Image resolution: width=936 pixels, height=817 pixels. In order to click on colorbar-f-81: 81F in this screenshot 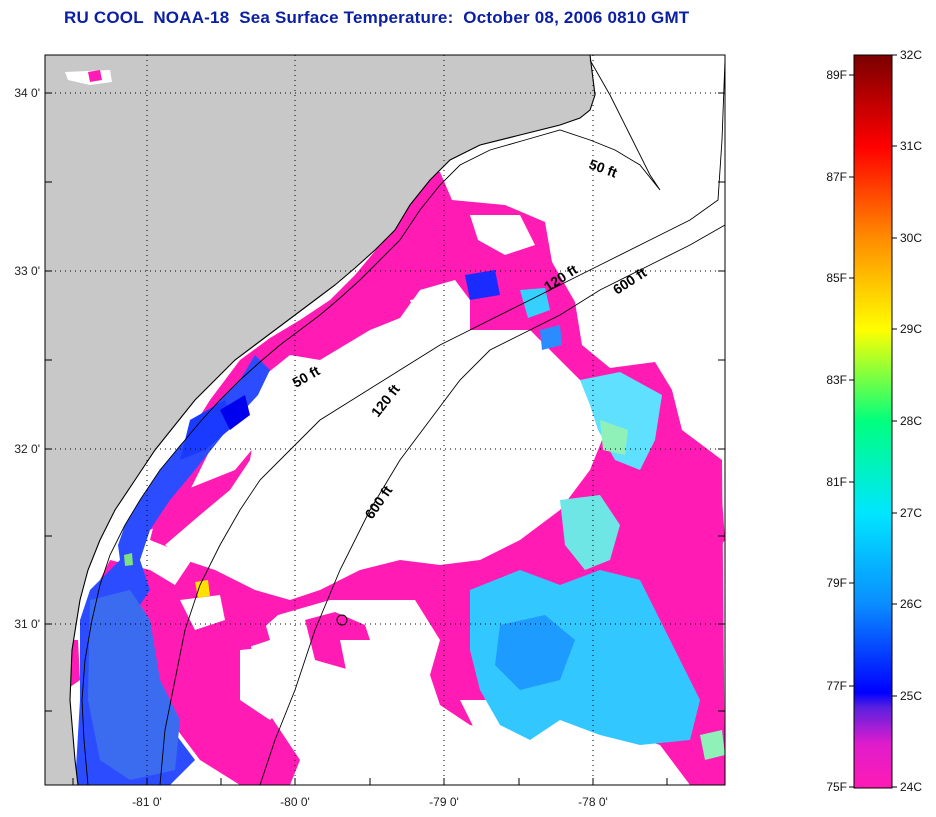, I will do `click(836, 482)`.